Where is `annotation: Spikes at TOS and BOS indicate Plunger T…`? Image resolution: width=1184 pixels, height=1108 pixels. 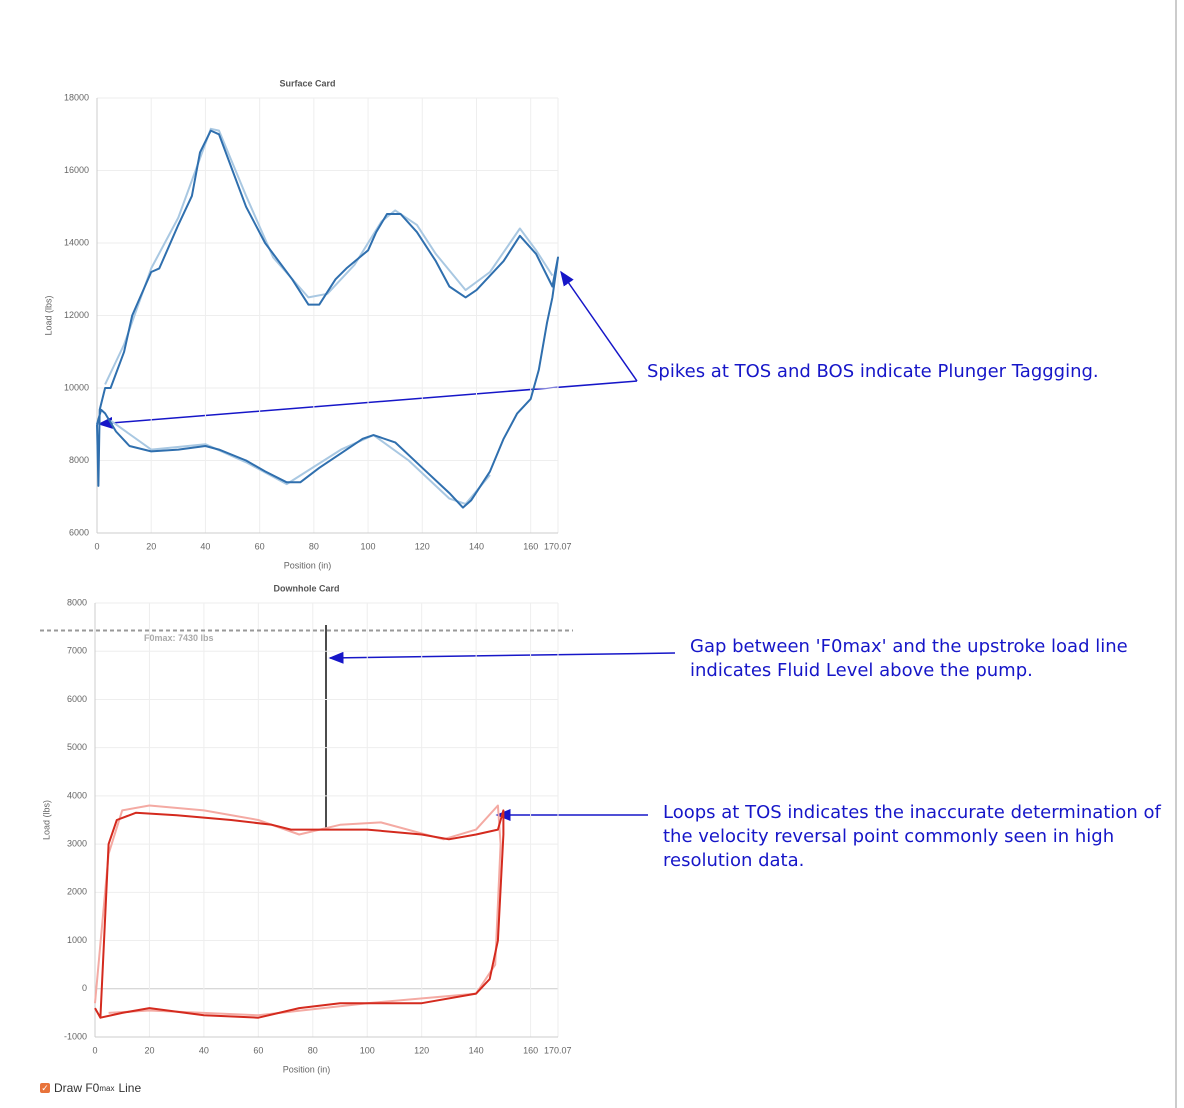
annotation: Spikes at TOS and BOS indicate Plunger T… is located at coordinates (873, 371).